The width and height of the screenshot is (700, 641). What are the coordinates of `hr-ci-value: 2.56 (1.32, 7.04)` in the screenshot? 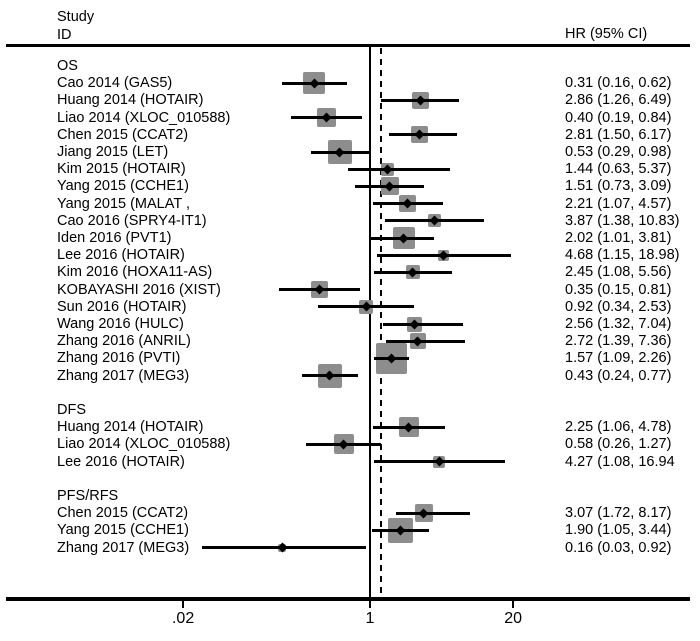 It's located at (618, 324).